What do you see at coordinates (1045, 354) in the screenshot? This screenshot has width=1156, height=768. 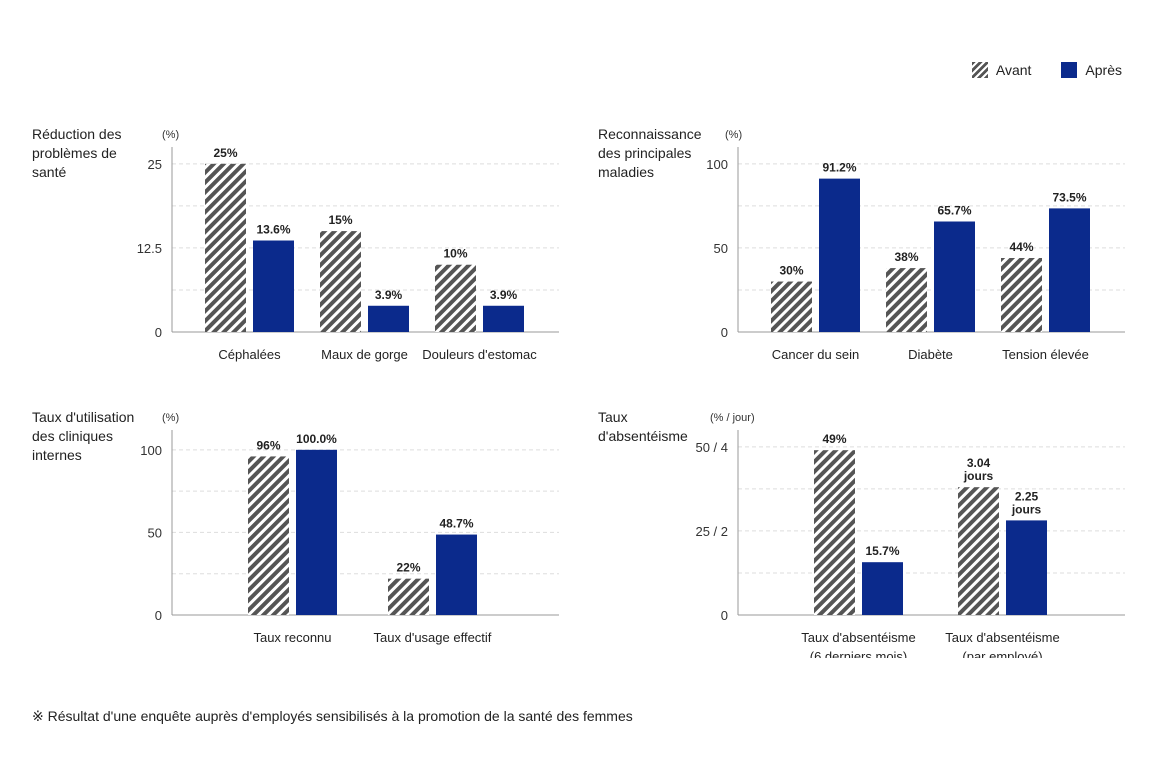 I see `category-label: Tension élevée` at bounding box center [1045, 354].